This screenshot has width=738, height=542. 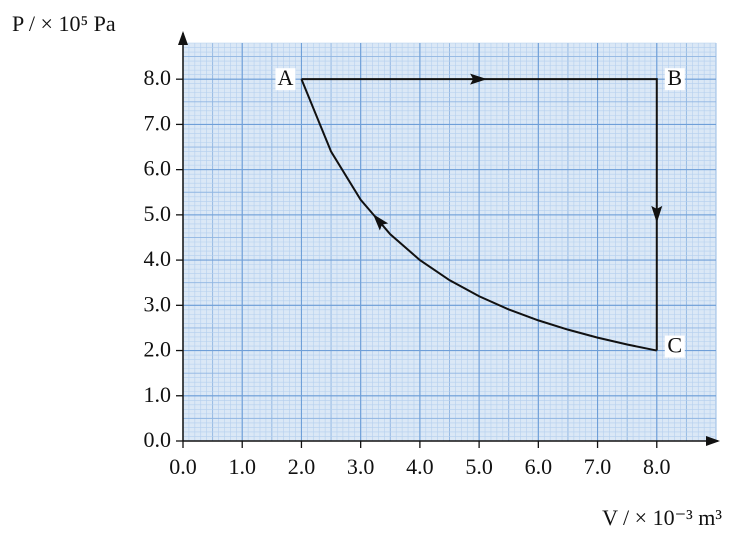 I want to click on y-tick-label: 1.0, so click(x=158, y=394).